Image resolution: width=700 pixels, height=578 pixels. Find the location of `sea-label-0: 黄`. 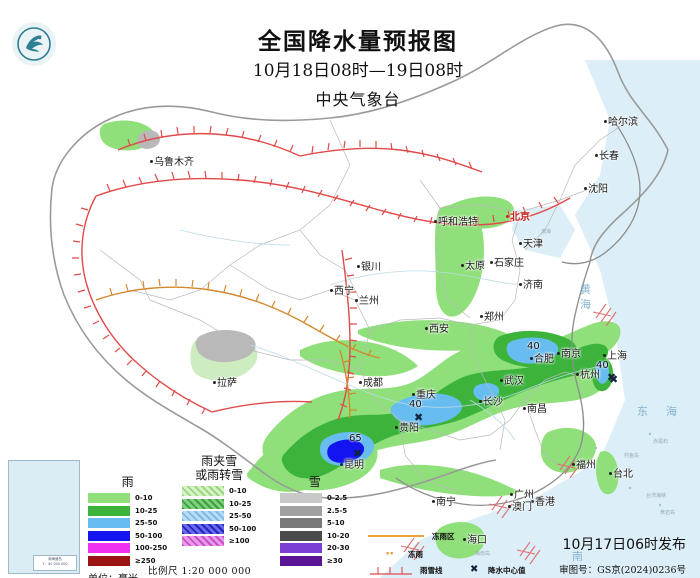

sea-label-0: 黄 is located at coordinates (587, 289).